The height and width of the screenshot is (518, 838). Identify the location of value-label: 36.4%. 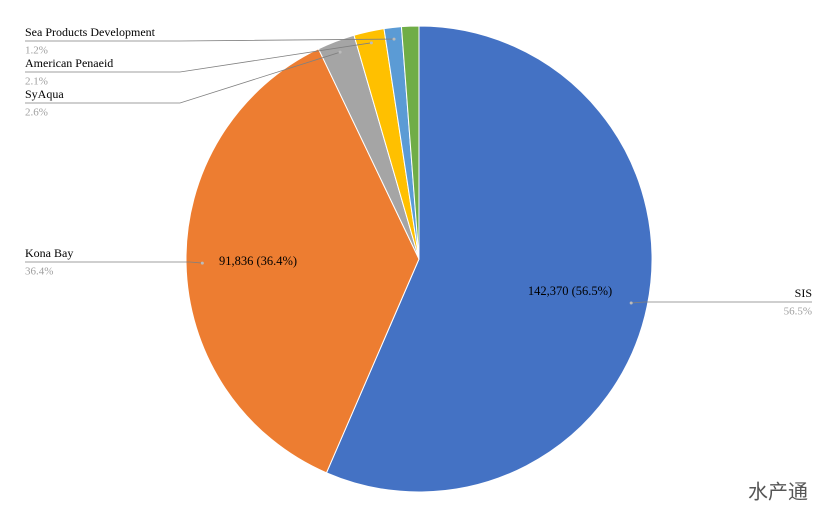
(39, 272).